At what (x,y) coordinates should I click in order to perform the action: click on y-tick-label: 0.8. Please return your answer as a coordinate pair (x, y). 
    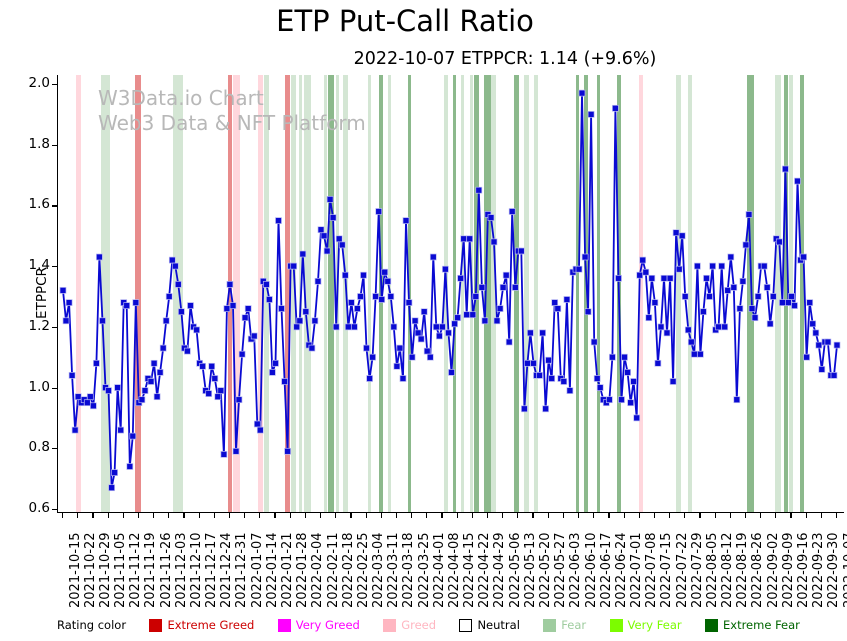
    Looking at the image, I should click on (39, 447).